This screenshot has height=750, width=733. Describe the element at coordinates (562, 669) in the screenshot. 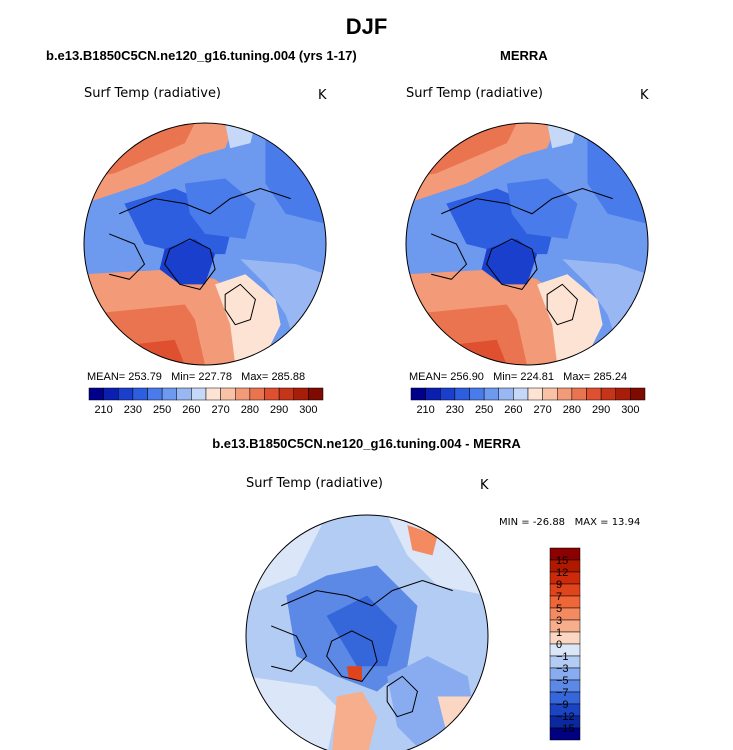

I see `colorbar-tick-label: −3` at that location.